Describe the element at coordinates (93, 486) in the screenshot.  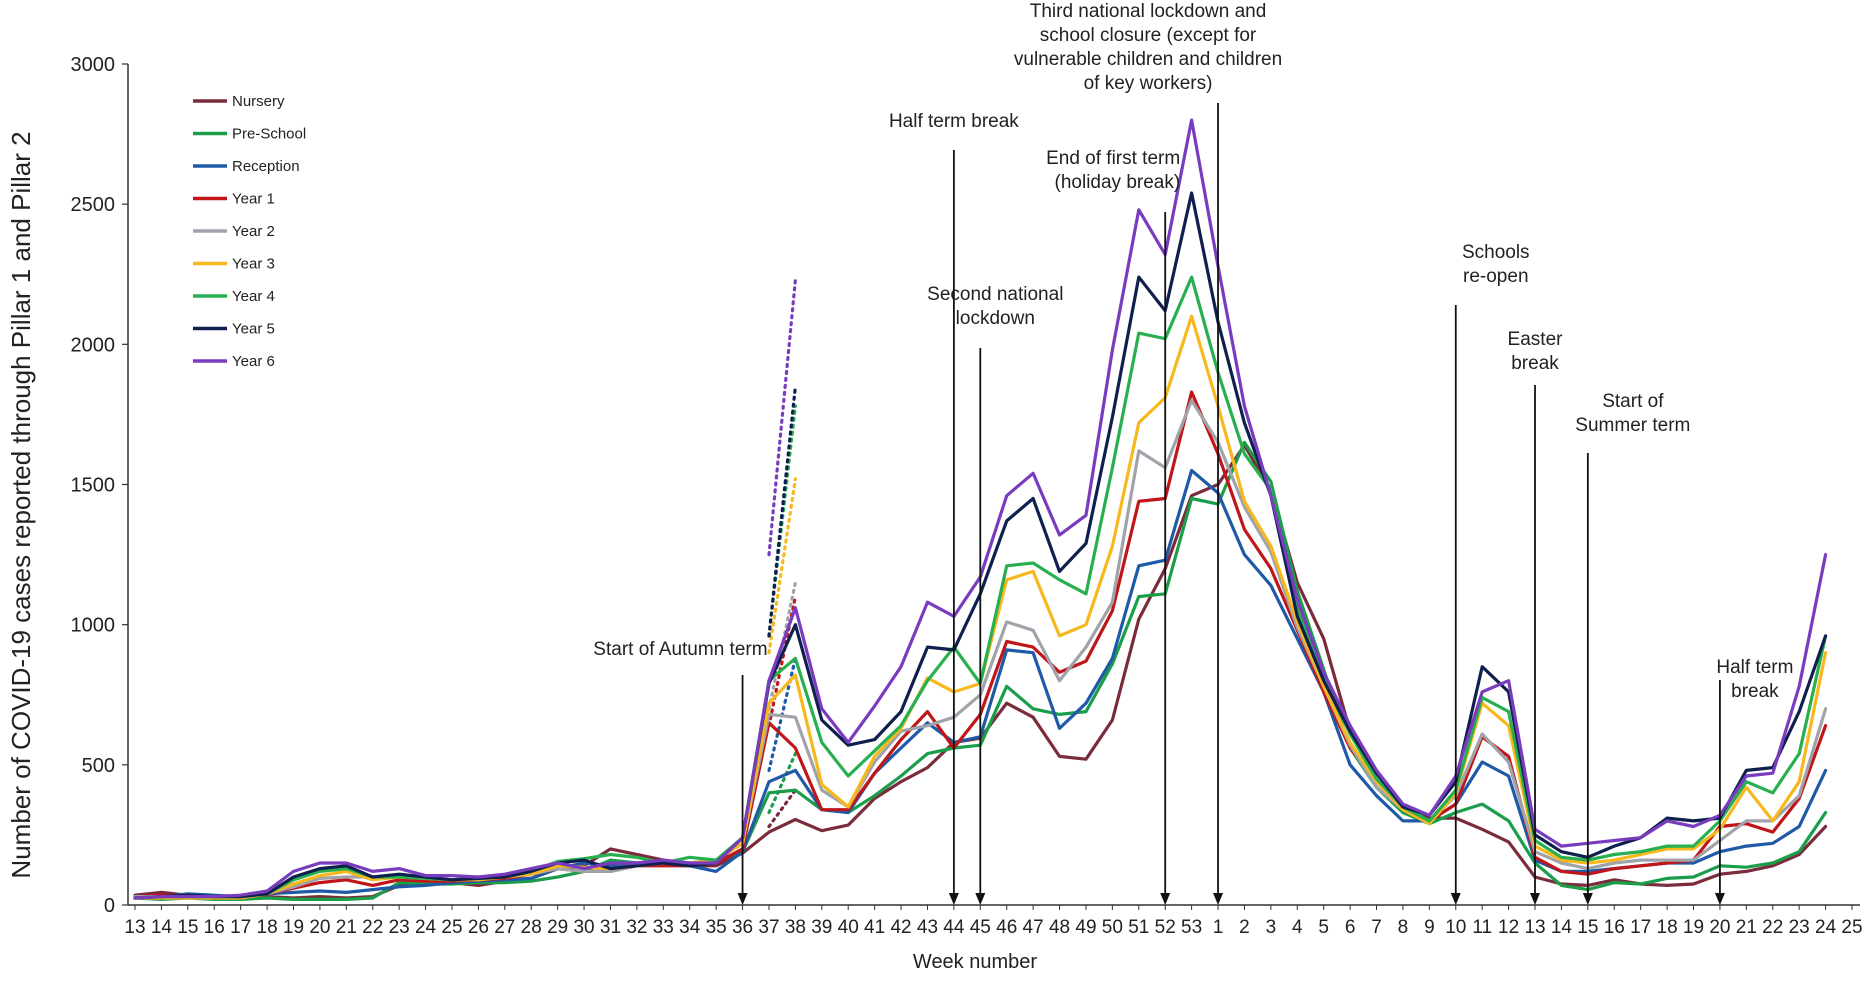
I see `y-tick-label: 1500` at that location.